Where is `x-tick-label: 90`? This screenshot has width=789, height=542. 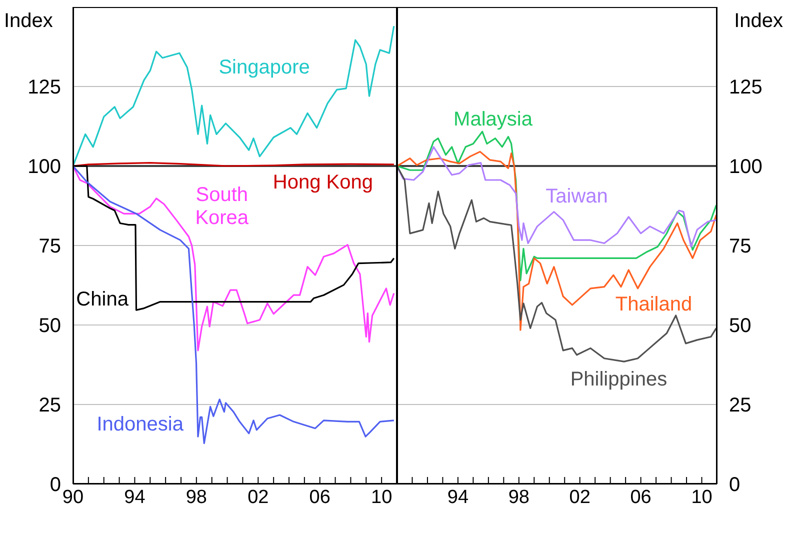
x-tick-label: 90 is located at coordinates (73, 497).